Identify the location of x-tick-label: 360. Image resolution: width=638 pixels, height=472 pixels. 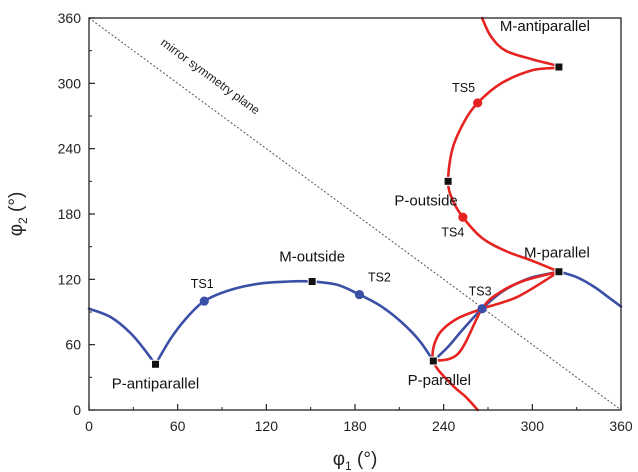
(621, 426).